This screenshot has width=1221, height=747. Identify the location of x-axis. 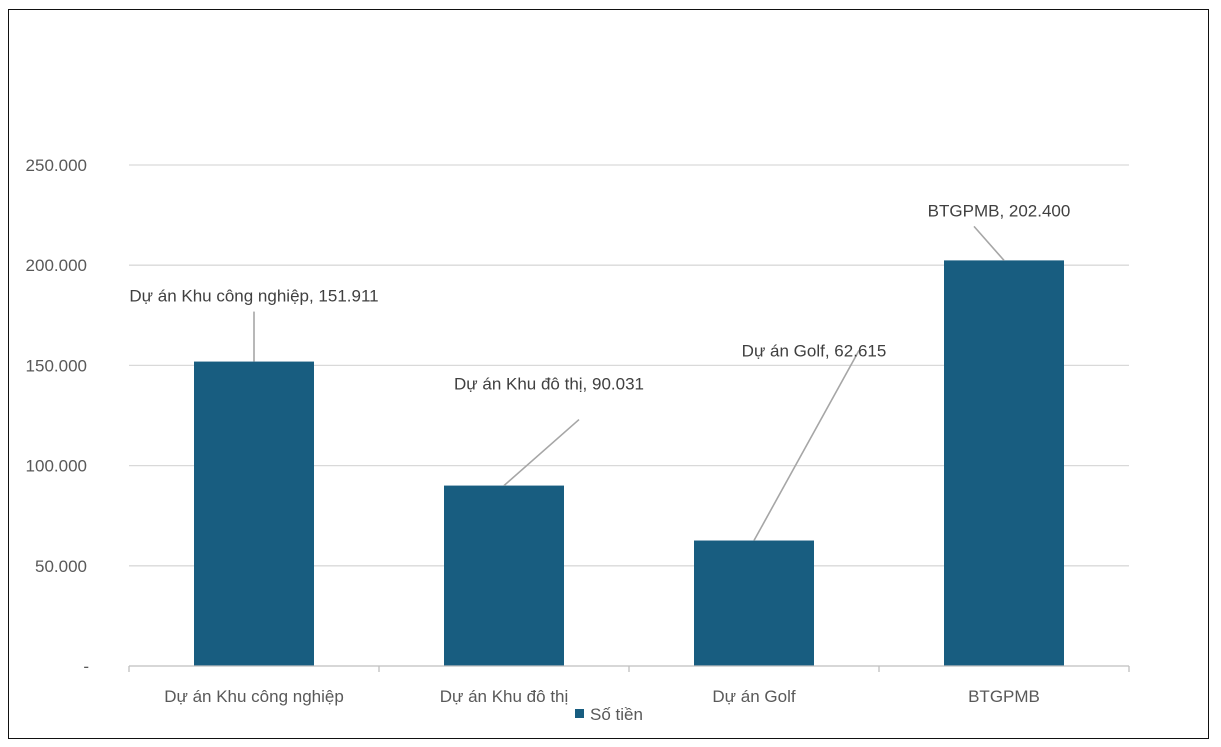
(629, 668).